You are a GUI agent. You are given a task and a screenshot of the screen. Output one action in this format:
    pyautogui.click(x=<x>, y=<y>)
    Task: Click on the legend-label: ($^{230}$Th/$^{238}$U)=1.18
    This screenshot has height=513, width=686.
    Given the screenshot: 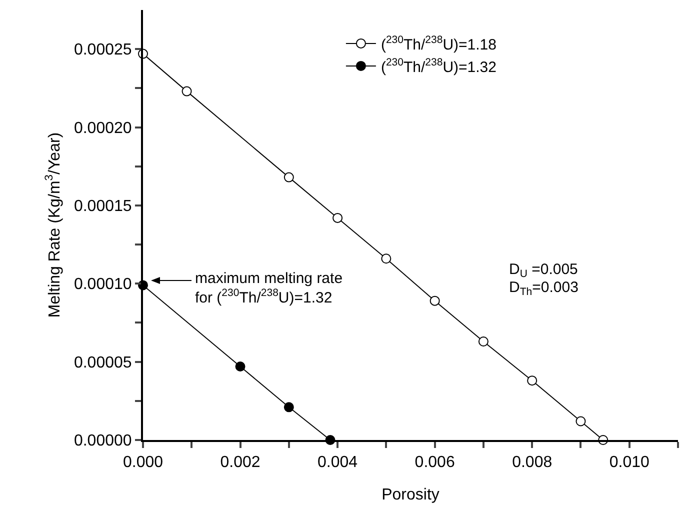 What is the action you would take?
    pyautogui.click(x=438, y=44)
    